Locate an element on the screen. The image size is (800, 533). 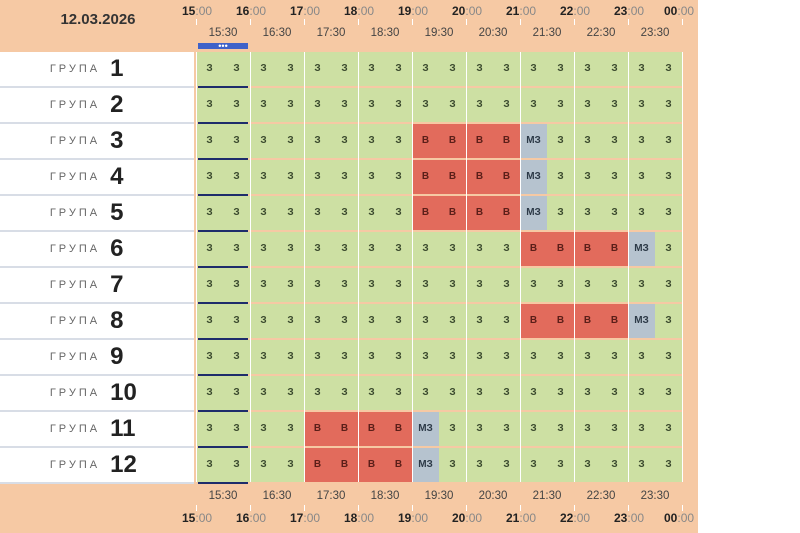
group-row-label: ГРУПА 9 is located at coordinates (97, 358).